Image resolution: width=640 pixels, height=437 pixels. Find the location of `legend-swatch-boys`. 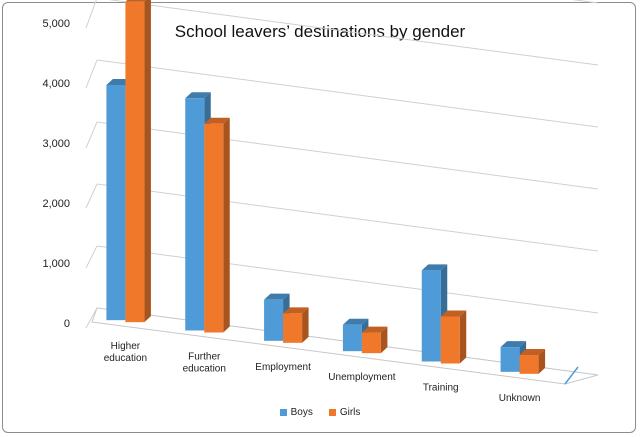

legend-swatch-boys is located at coordinates (283, 412).